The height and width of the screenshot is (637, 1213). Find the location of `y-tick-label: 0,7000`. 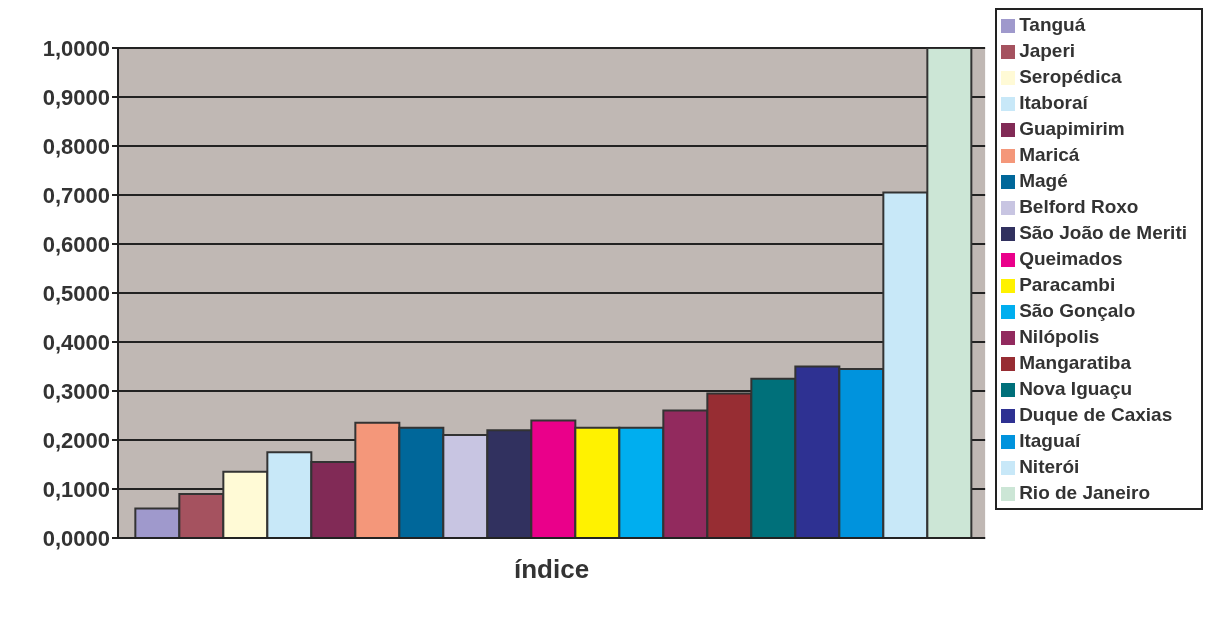

y-tick-label: 0,7000 is located at coordinates (76, 195).